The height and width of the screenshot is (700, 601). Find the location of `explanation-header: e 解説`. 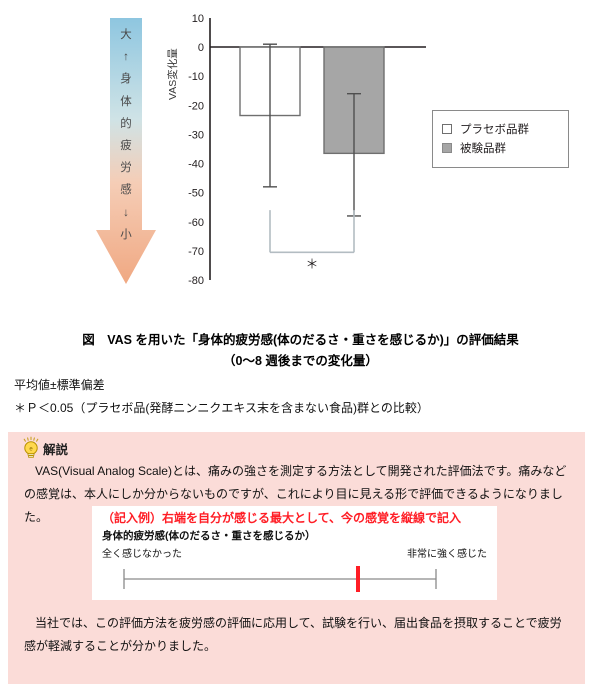

explanation-header: e 解説 is located at coordinates (44, 448).